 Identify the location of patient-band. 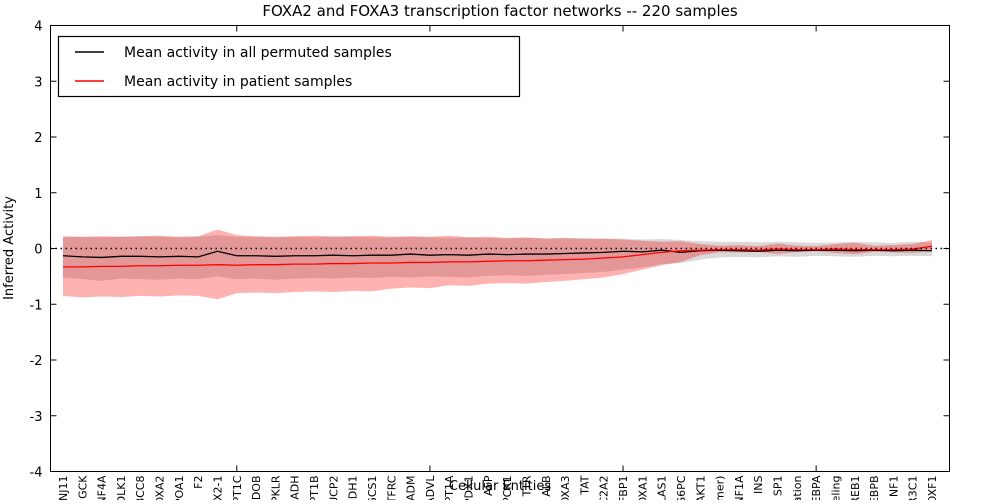
(497, 264).